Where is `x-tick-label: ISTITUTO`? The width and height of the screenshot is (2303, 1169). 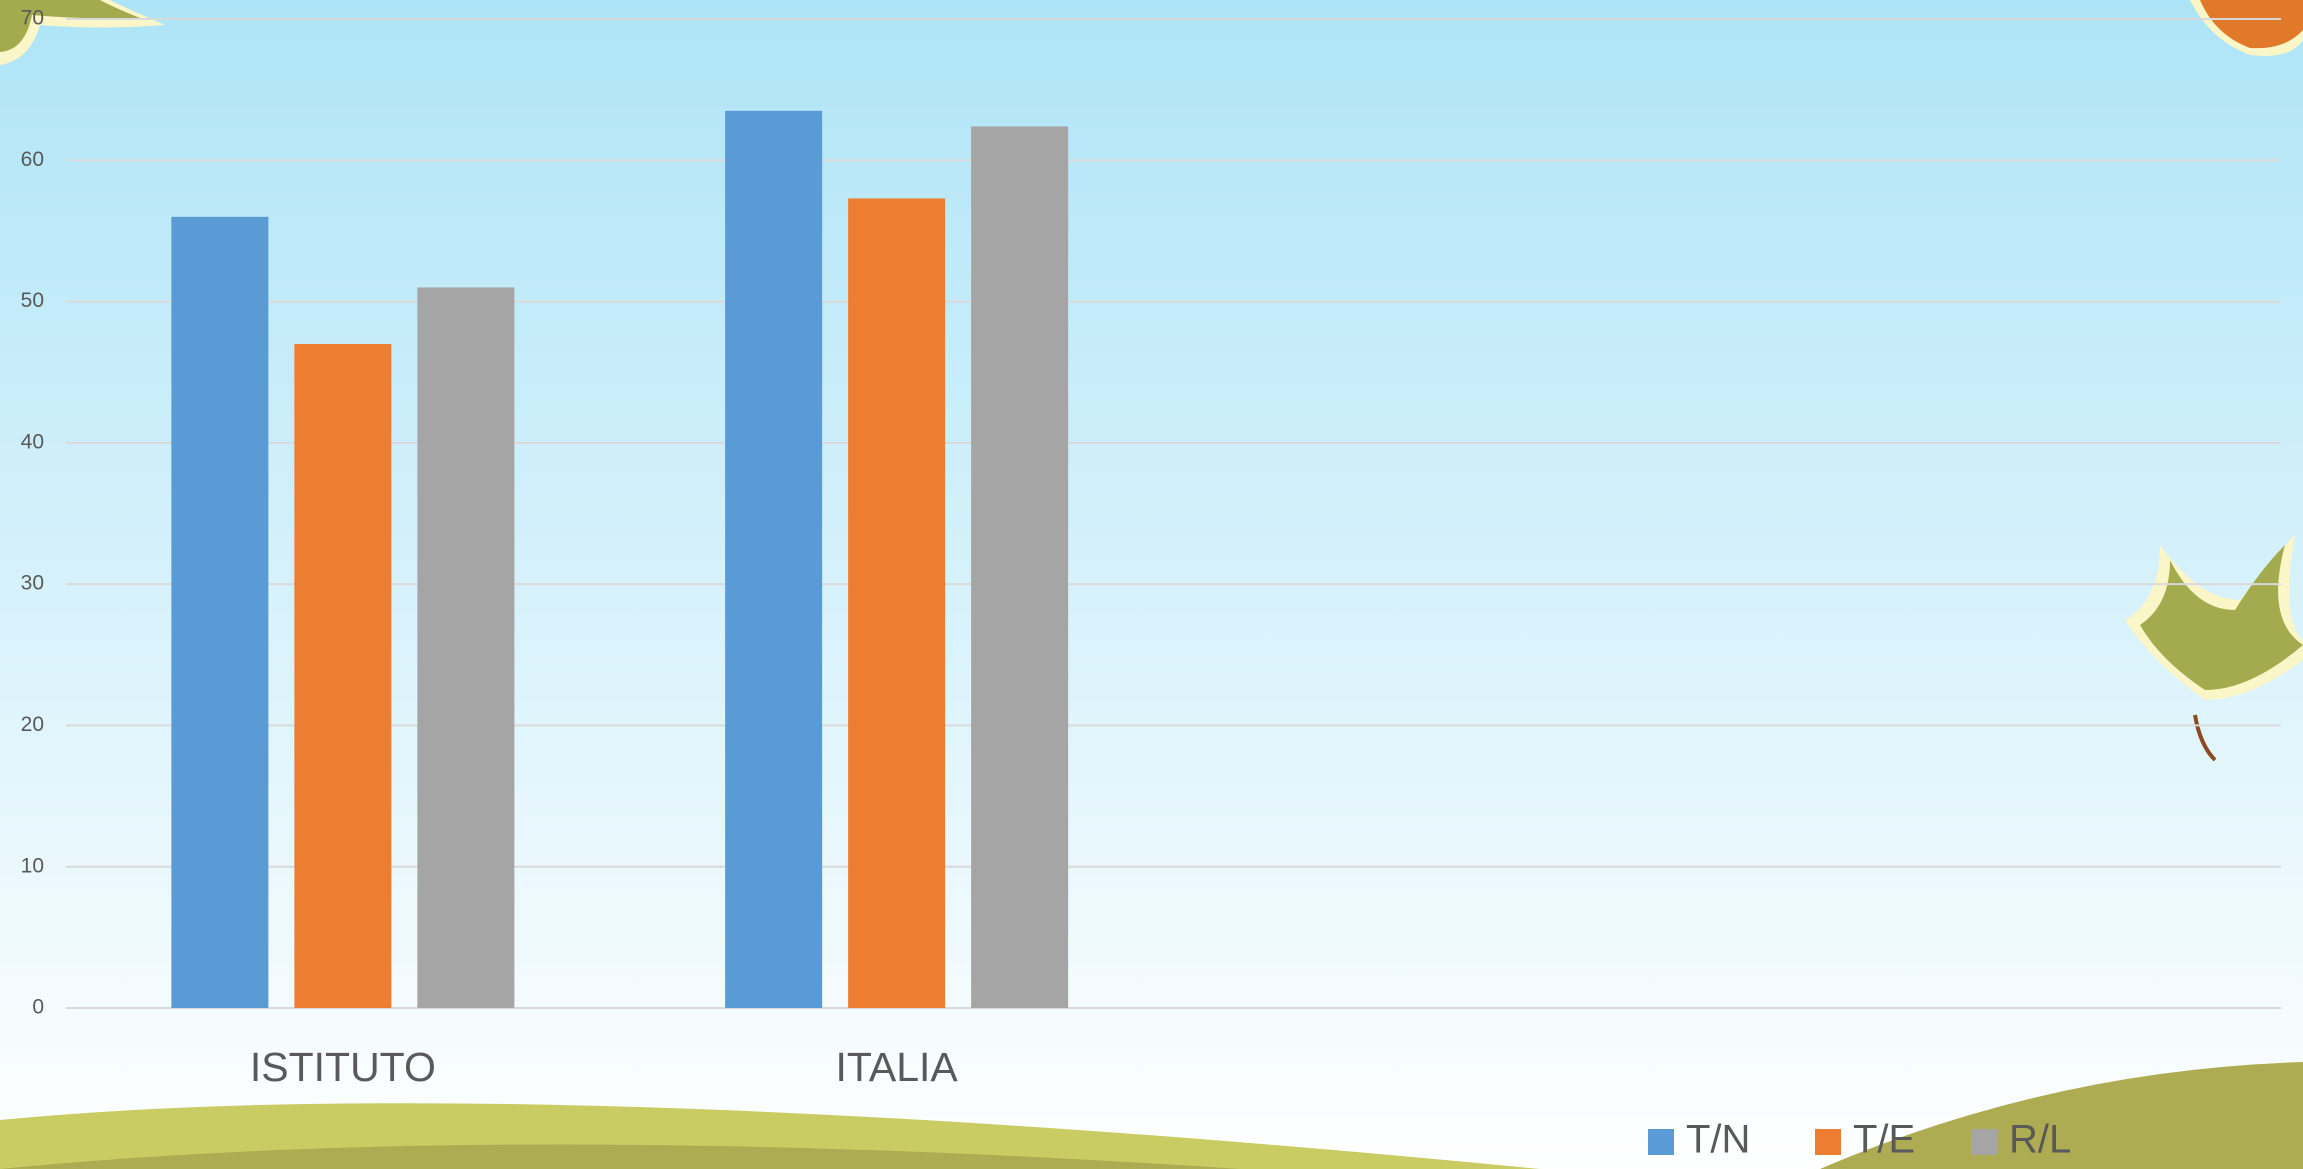
x-tick-label: ISTITUTO is located at coordinates (343, 1067).